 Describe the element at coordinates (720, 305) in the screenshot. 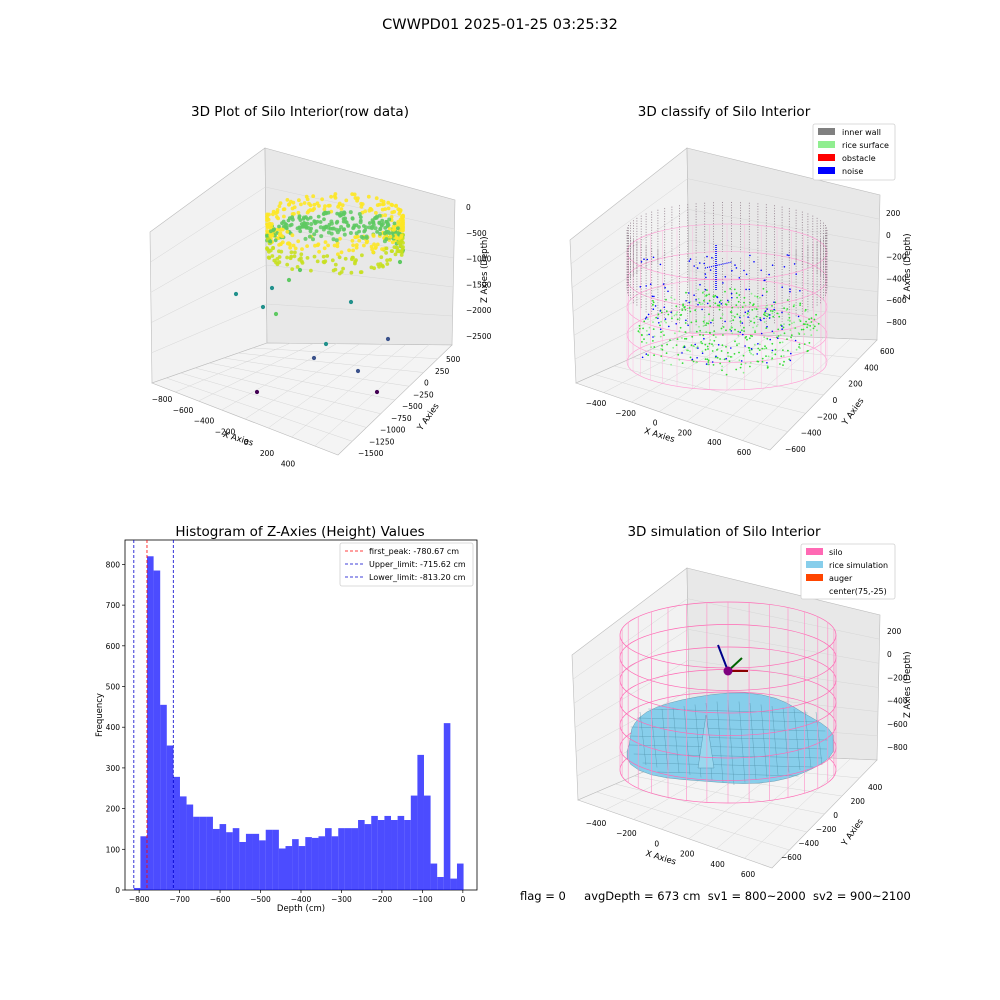

I see `classify-noise-points` at that location.